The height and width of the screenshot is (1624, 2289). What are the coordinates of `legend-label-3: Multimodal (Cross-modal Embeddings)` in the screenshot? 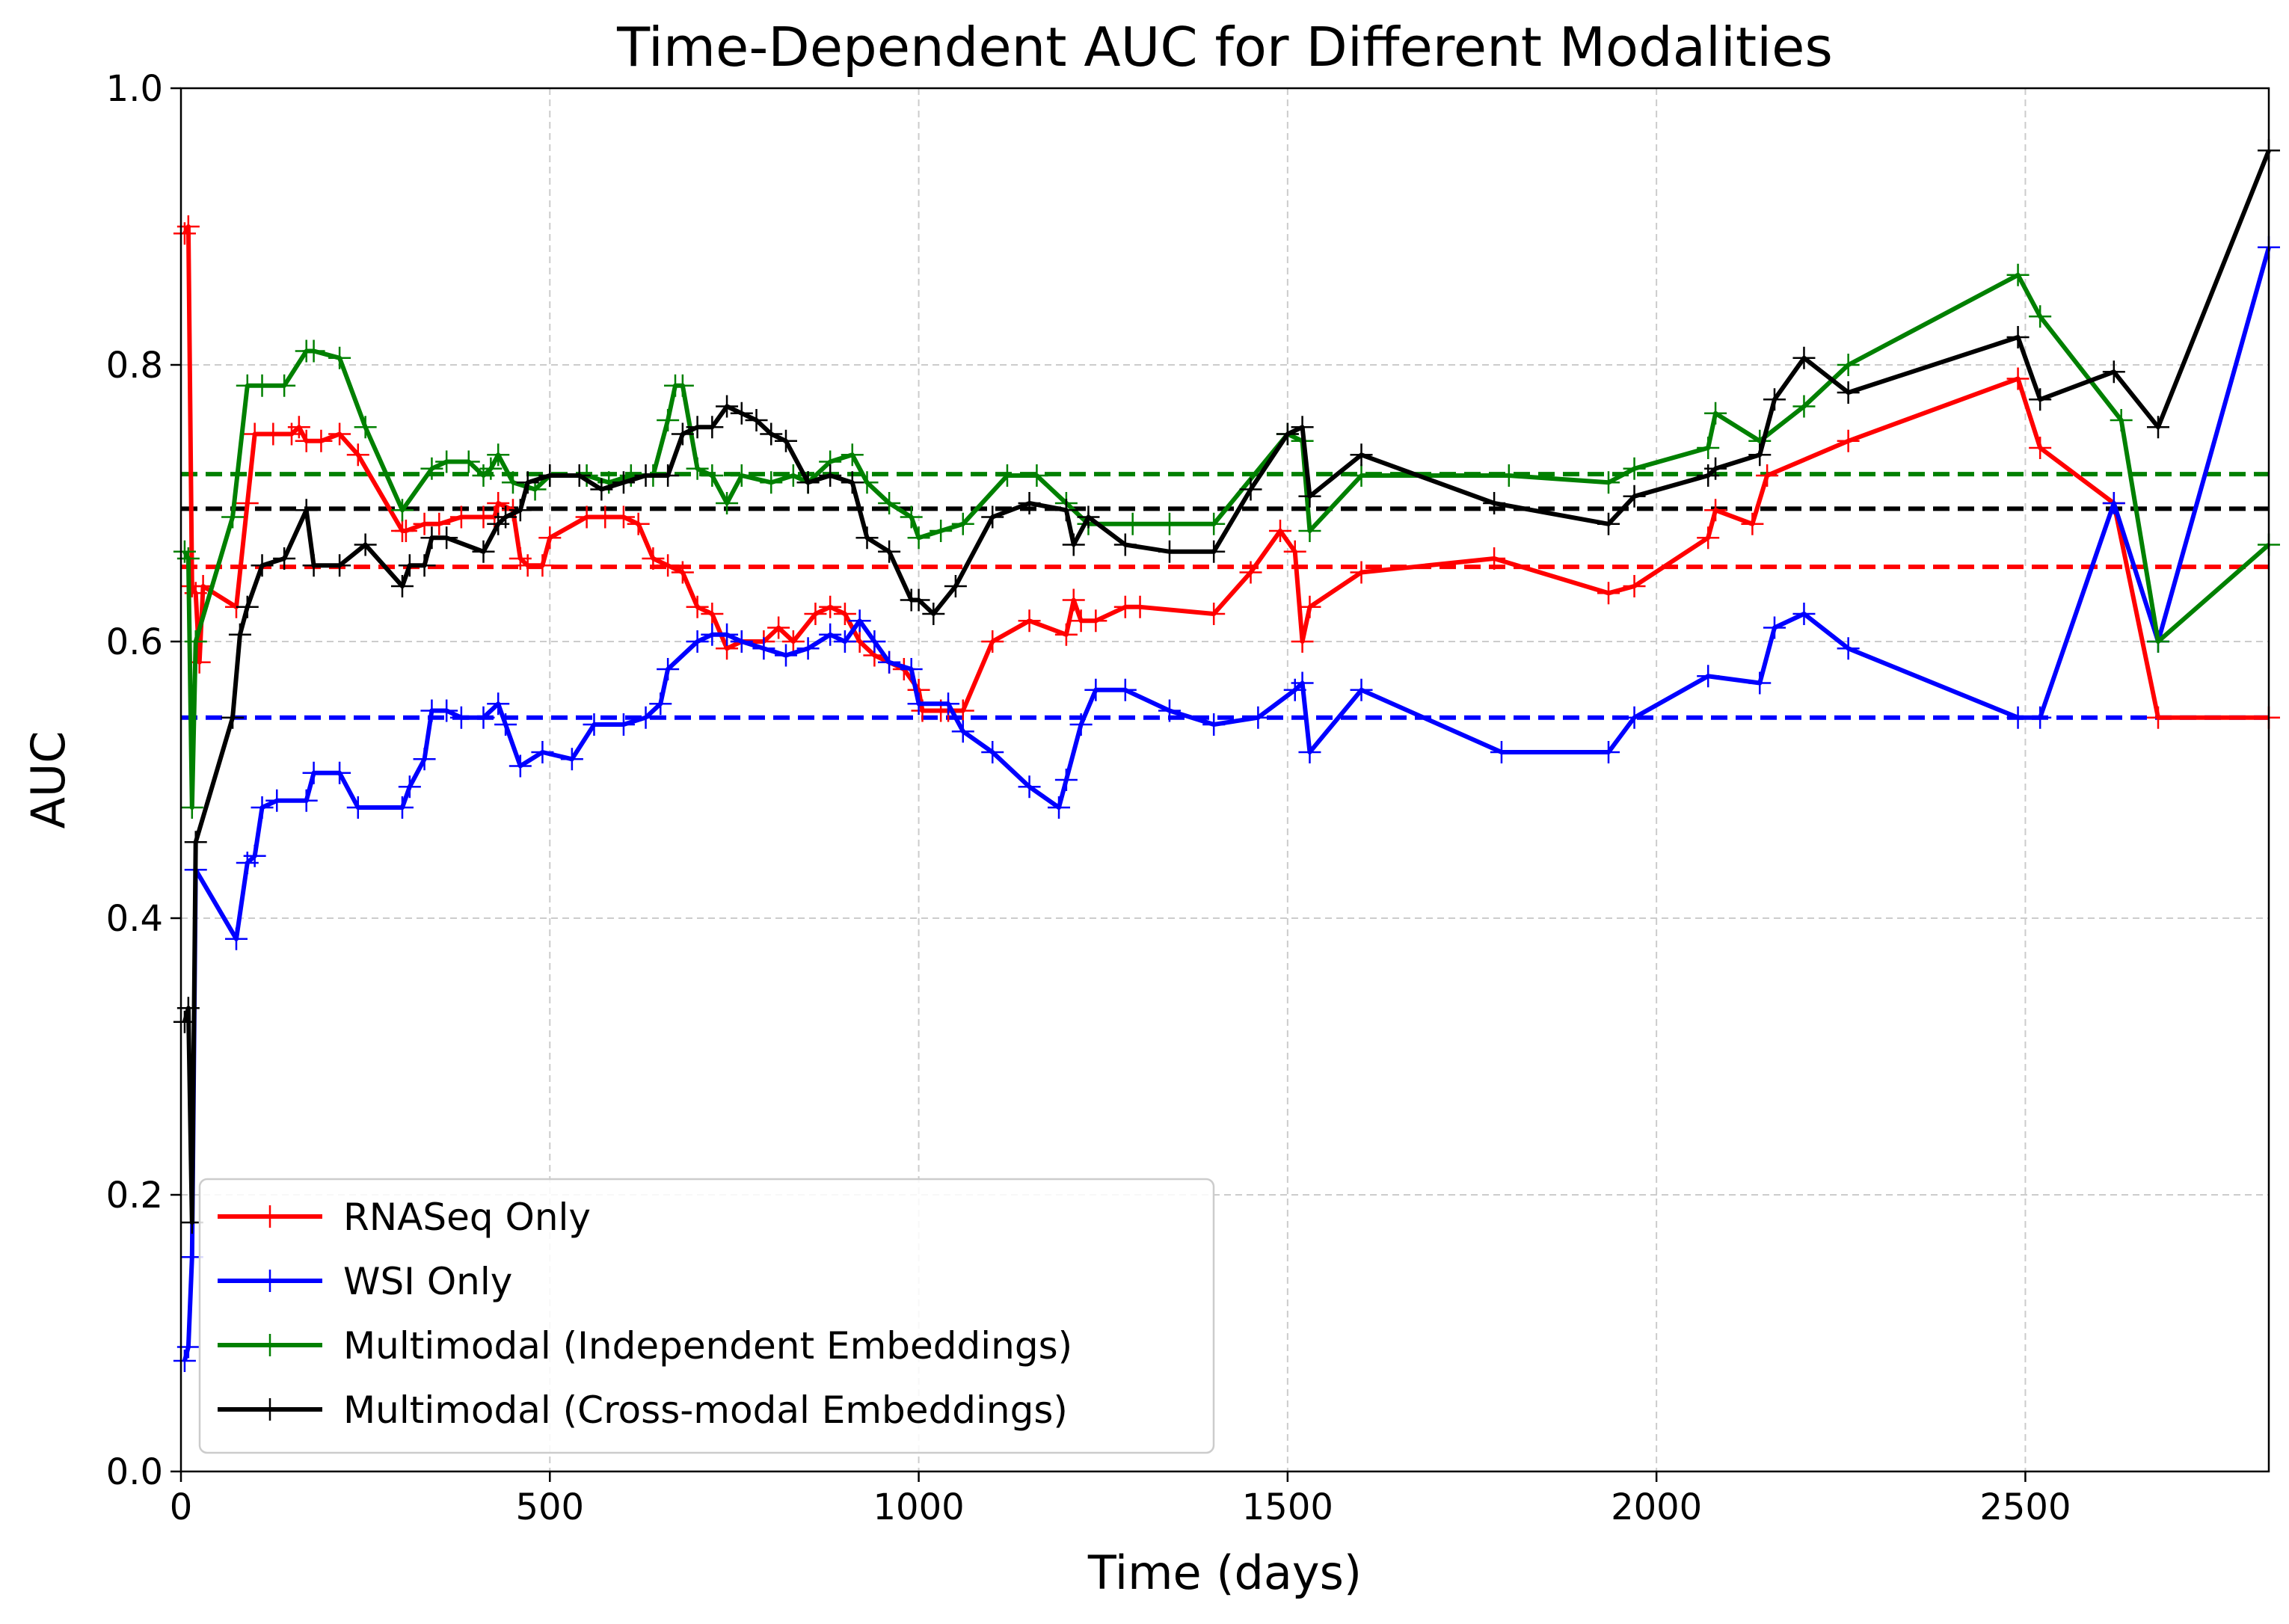 It's located at (705, 1410).